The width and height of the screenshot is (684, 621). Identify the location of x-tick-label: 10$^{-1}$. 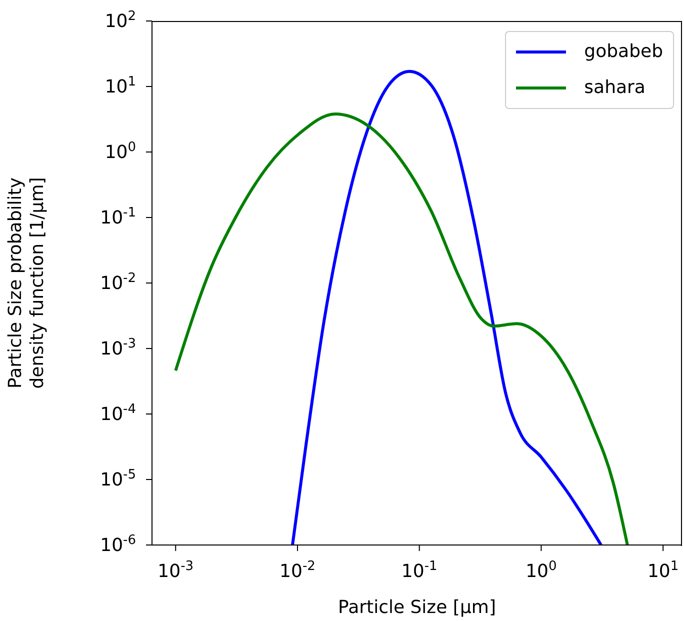
(419, 570).